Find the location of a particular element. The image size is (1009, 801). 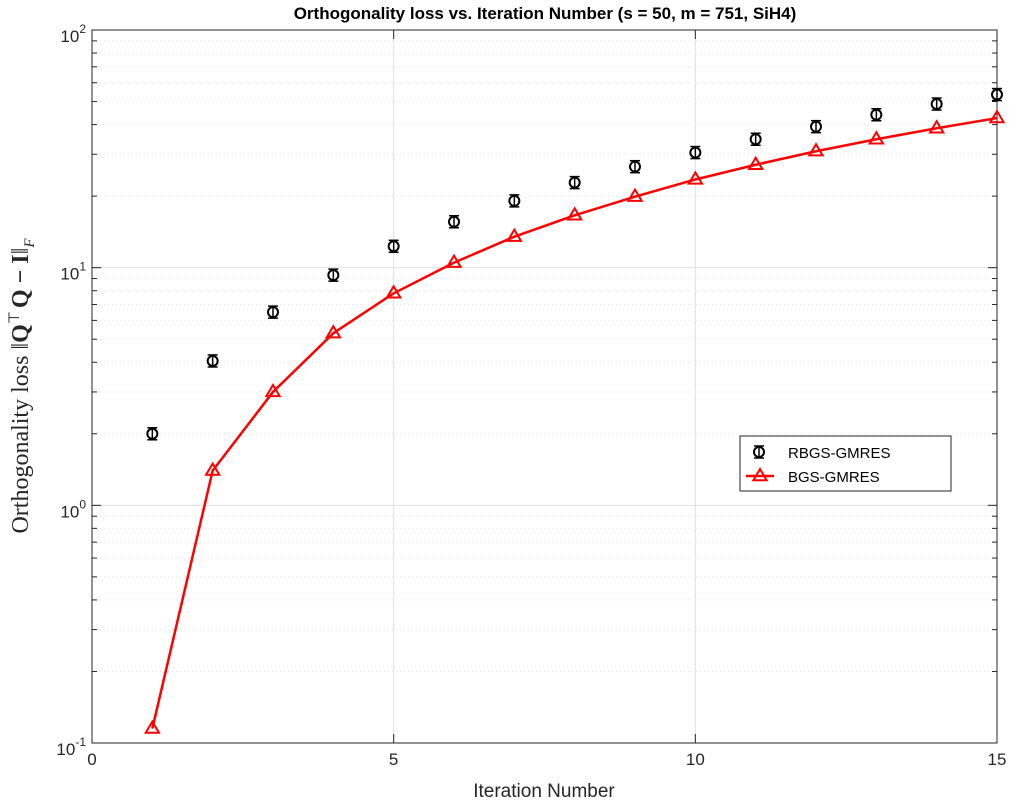

legend-symbol-bgs is located at coordinates (760, 474).